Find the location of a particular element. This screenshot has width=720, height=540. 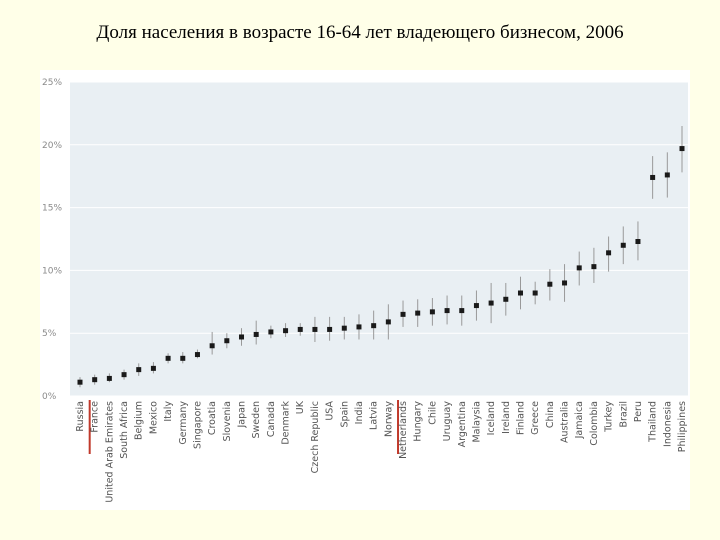

category-label: France is located at coordinates (95, 417).